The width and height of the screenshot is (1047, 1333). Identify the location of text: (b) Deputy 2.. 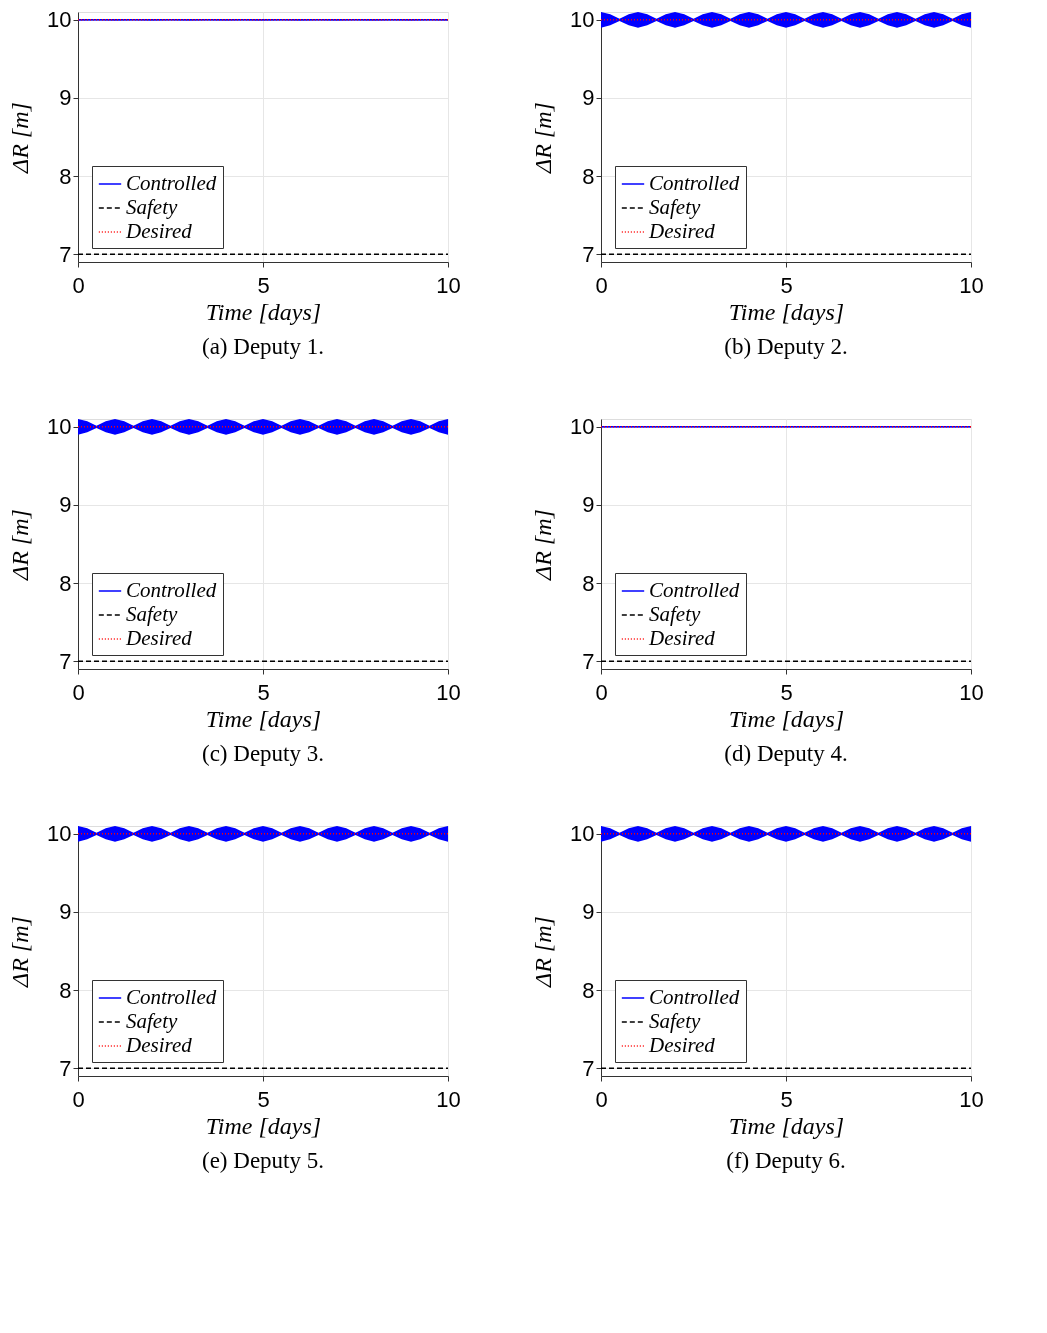
(786, 346).